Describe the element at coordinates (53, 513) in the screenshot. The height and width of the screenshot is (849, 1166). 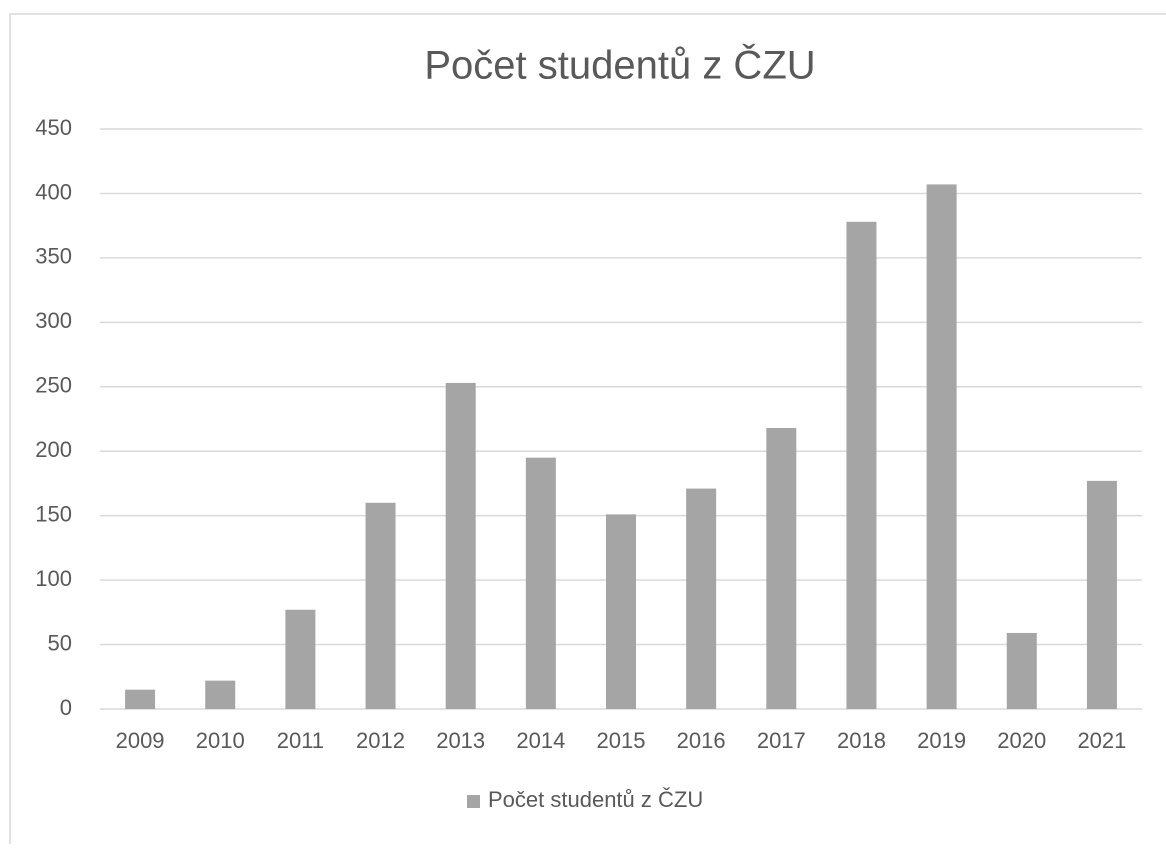
I see `y-tick-label: 150` at that location.